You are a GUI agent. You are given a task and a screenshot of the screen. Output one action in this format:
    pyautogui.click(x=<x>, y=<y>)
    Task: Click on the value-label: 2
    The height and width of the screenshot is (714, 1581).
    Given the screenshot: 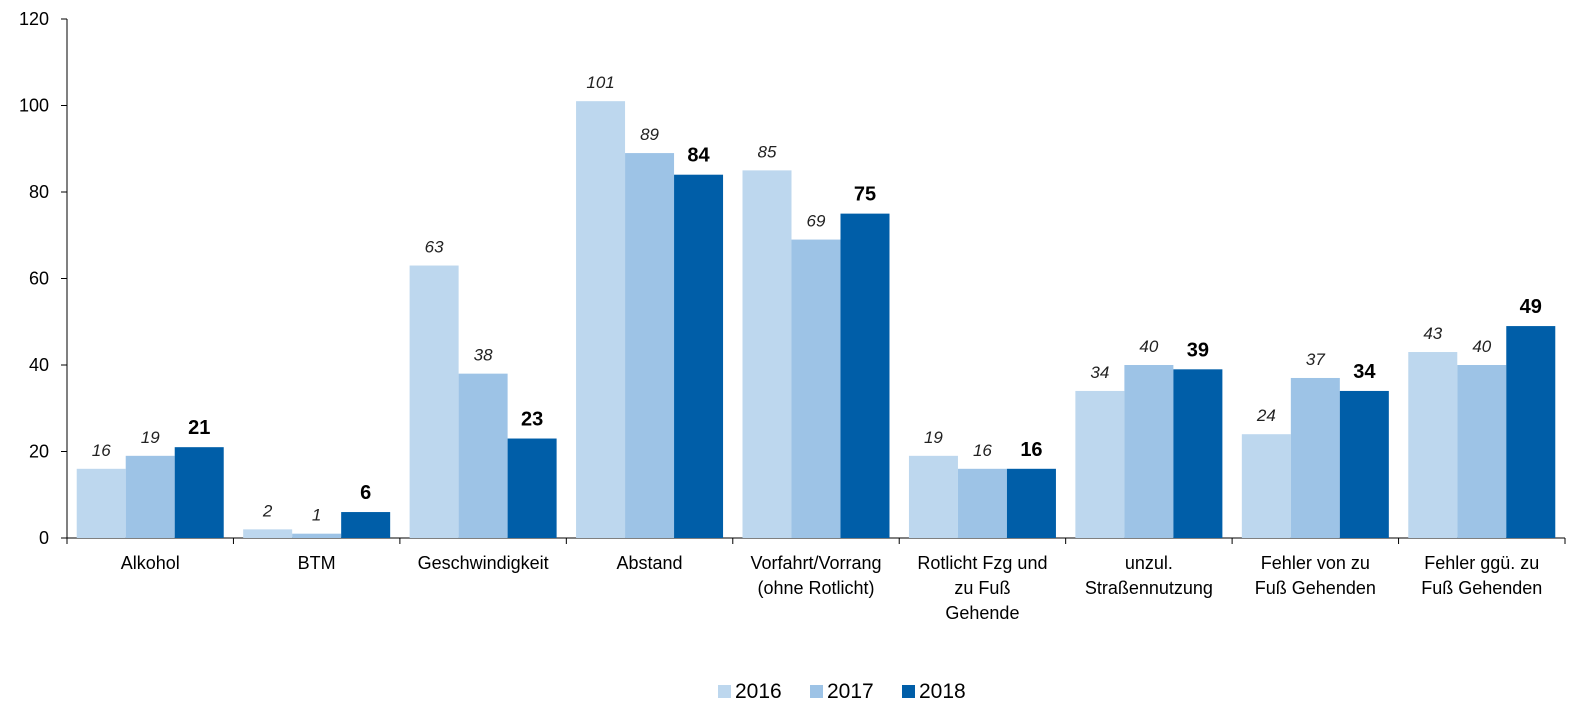 What is the action you would take?
    pyautogui.click(x=267, y=510)
    